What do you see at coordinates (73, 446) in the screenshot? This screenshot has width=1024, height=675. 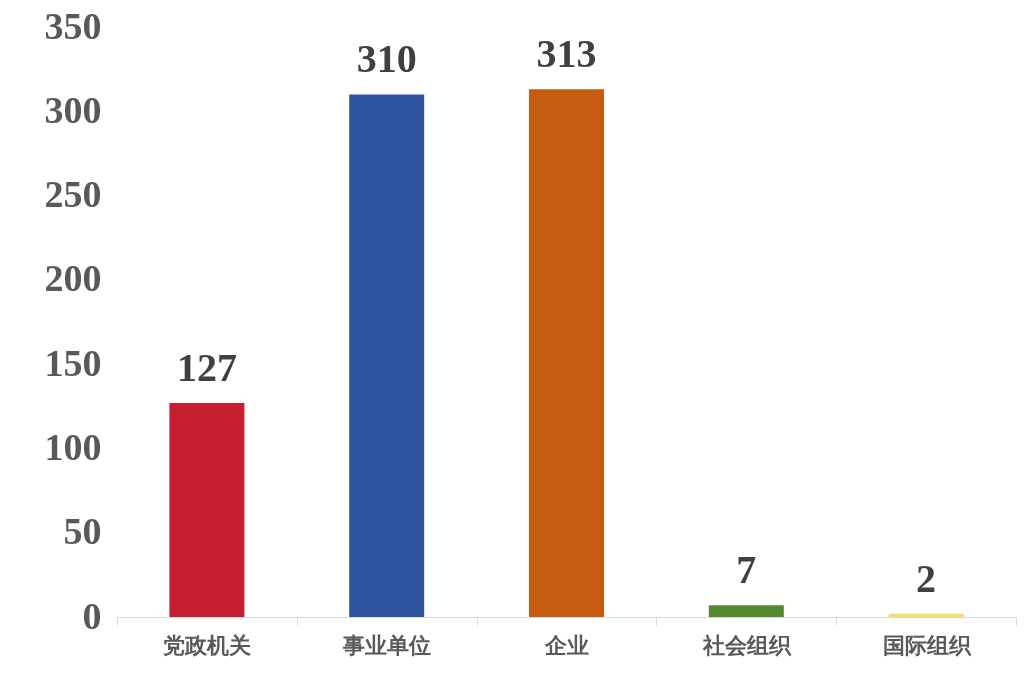 I see `y-tick-label: 100` at bounding box center [73, 446].